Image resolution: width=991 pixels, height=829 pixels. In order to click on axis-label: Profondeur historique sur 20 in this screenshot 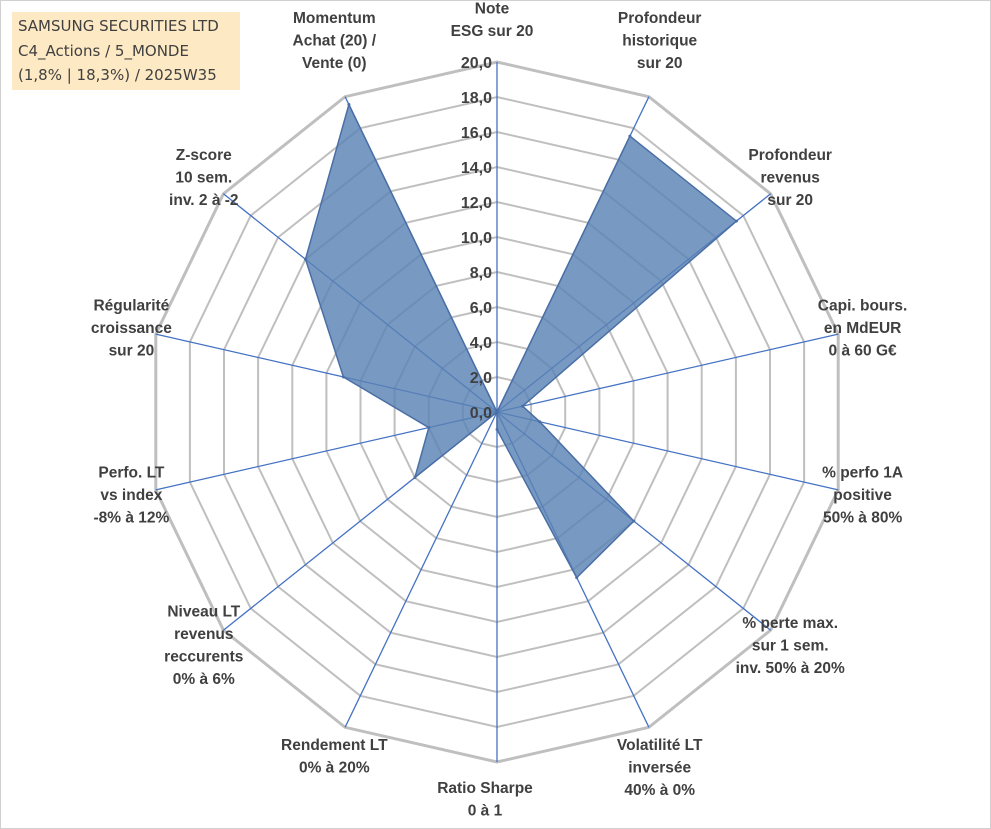, I will do `click(660, 41)`.